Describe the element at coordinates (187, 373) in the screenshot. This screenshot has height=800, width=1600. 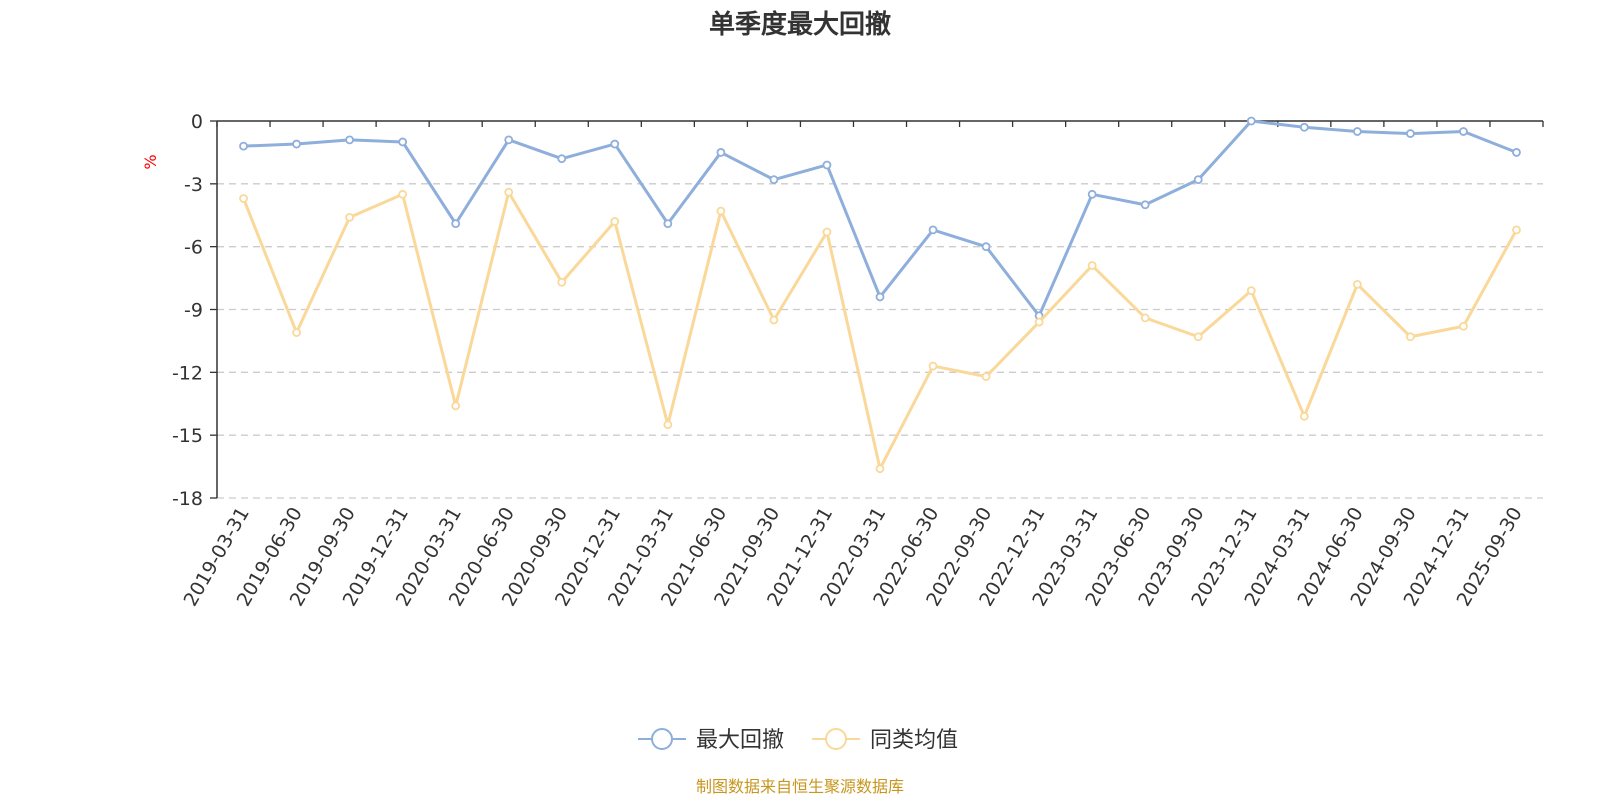
I see `y-tick-label: -12` at that location.